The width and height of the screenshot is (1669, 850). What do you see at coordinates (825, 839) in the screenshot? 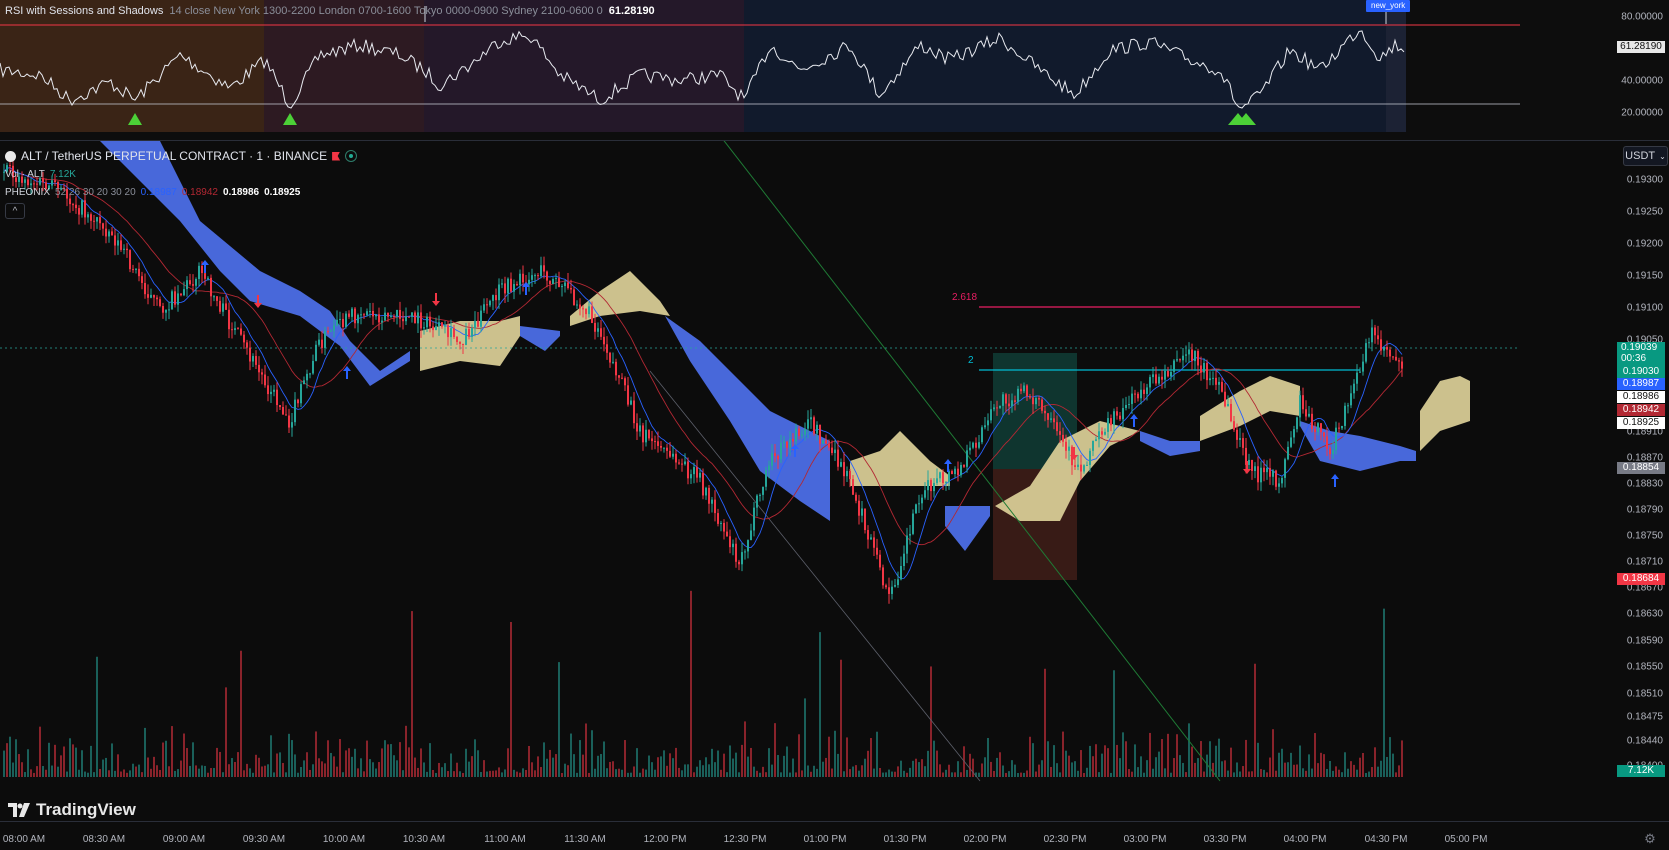
I see `time-tick: 01:00 PM` at bounding box center [825, 839].